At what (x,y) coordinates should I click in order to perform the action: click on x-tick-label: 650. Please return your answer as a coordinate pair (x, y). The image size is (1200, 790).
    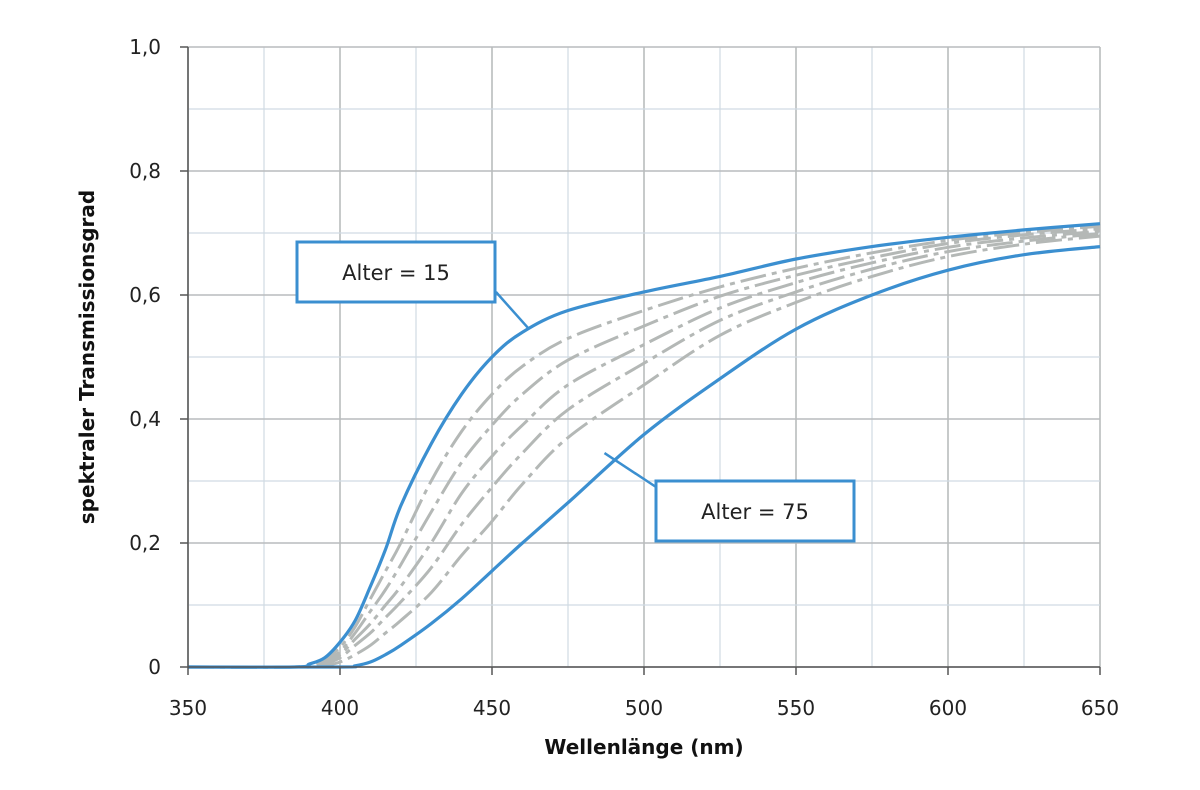
    Looking at the image, I should click on (1100, 708).